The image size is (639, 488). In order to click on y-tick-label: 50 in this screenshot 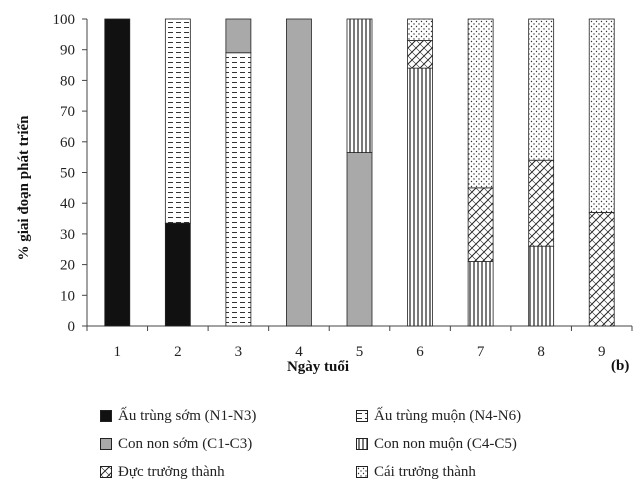, I will do `click(67, 174)`.